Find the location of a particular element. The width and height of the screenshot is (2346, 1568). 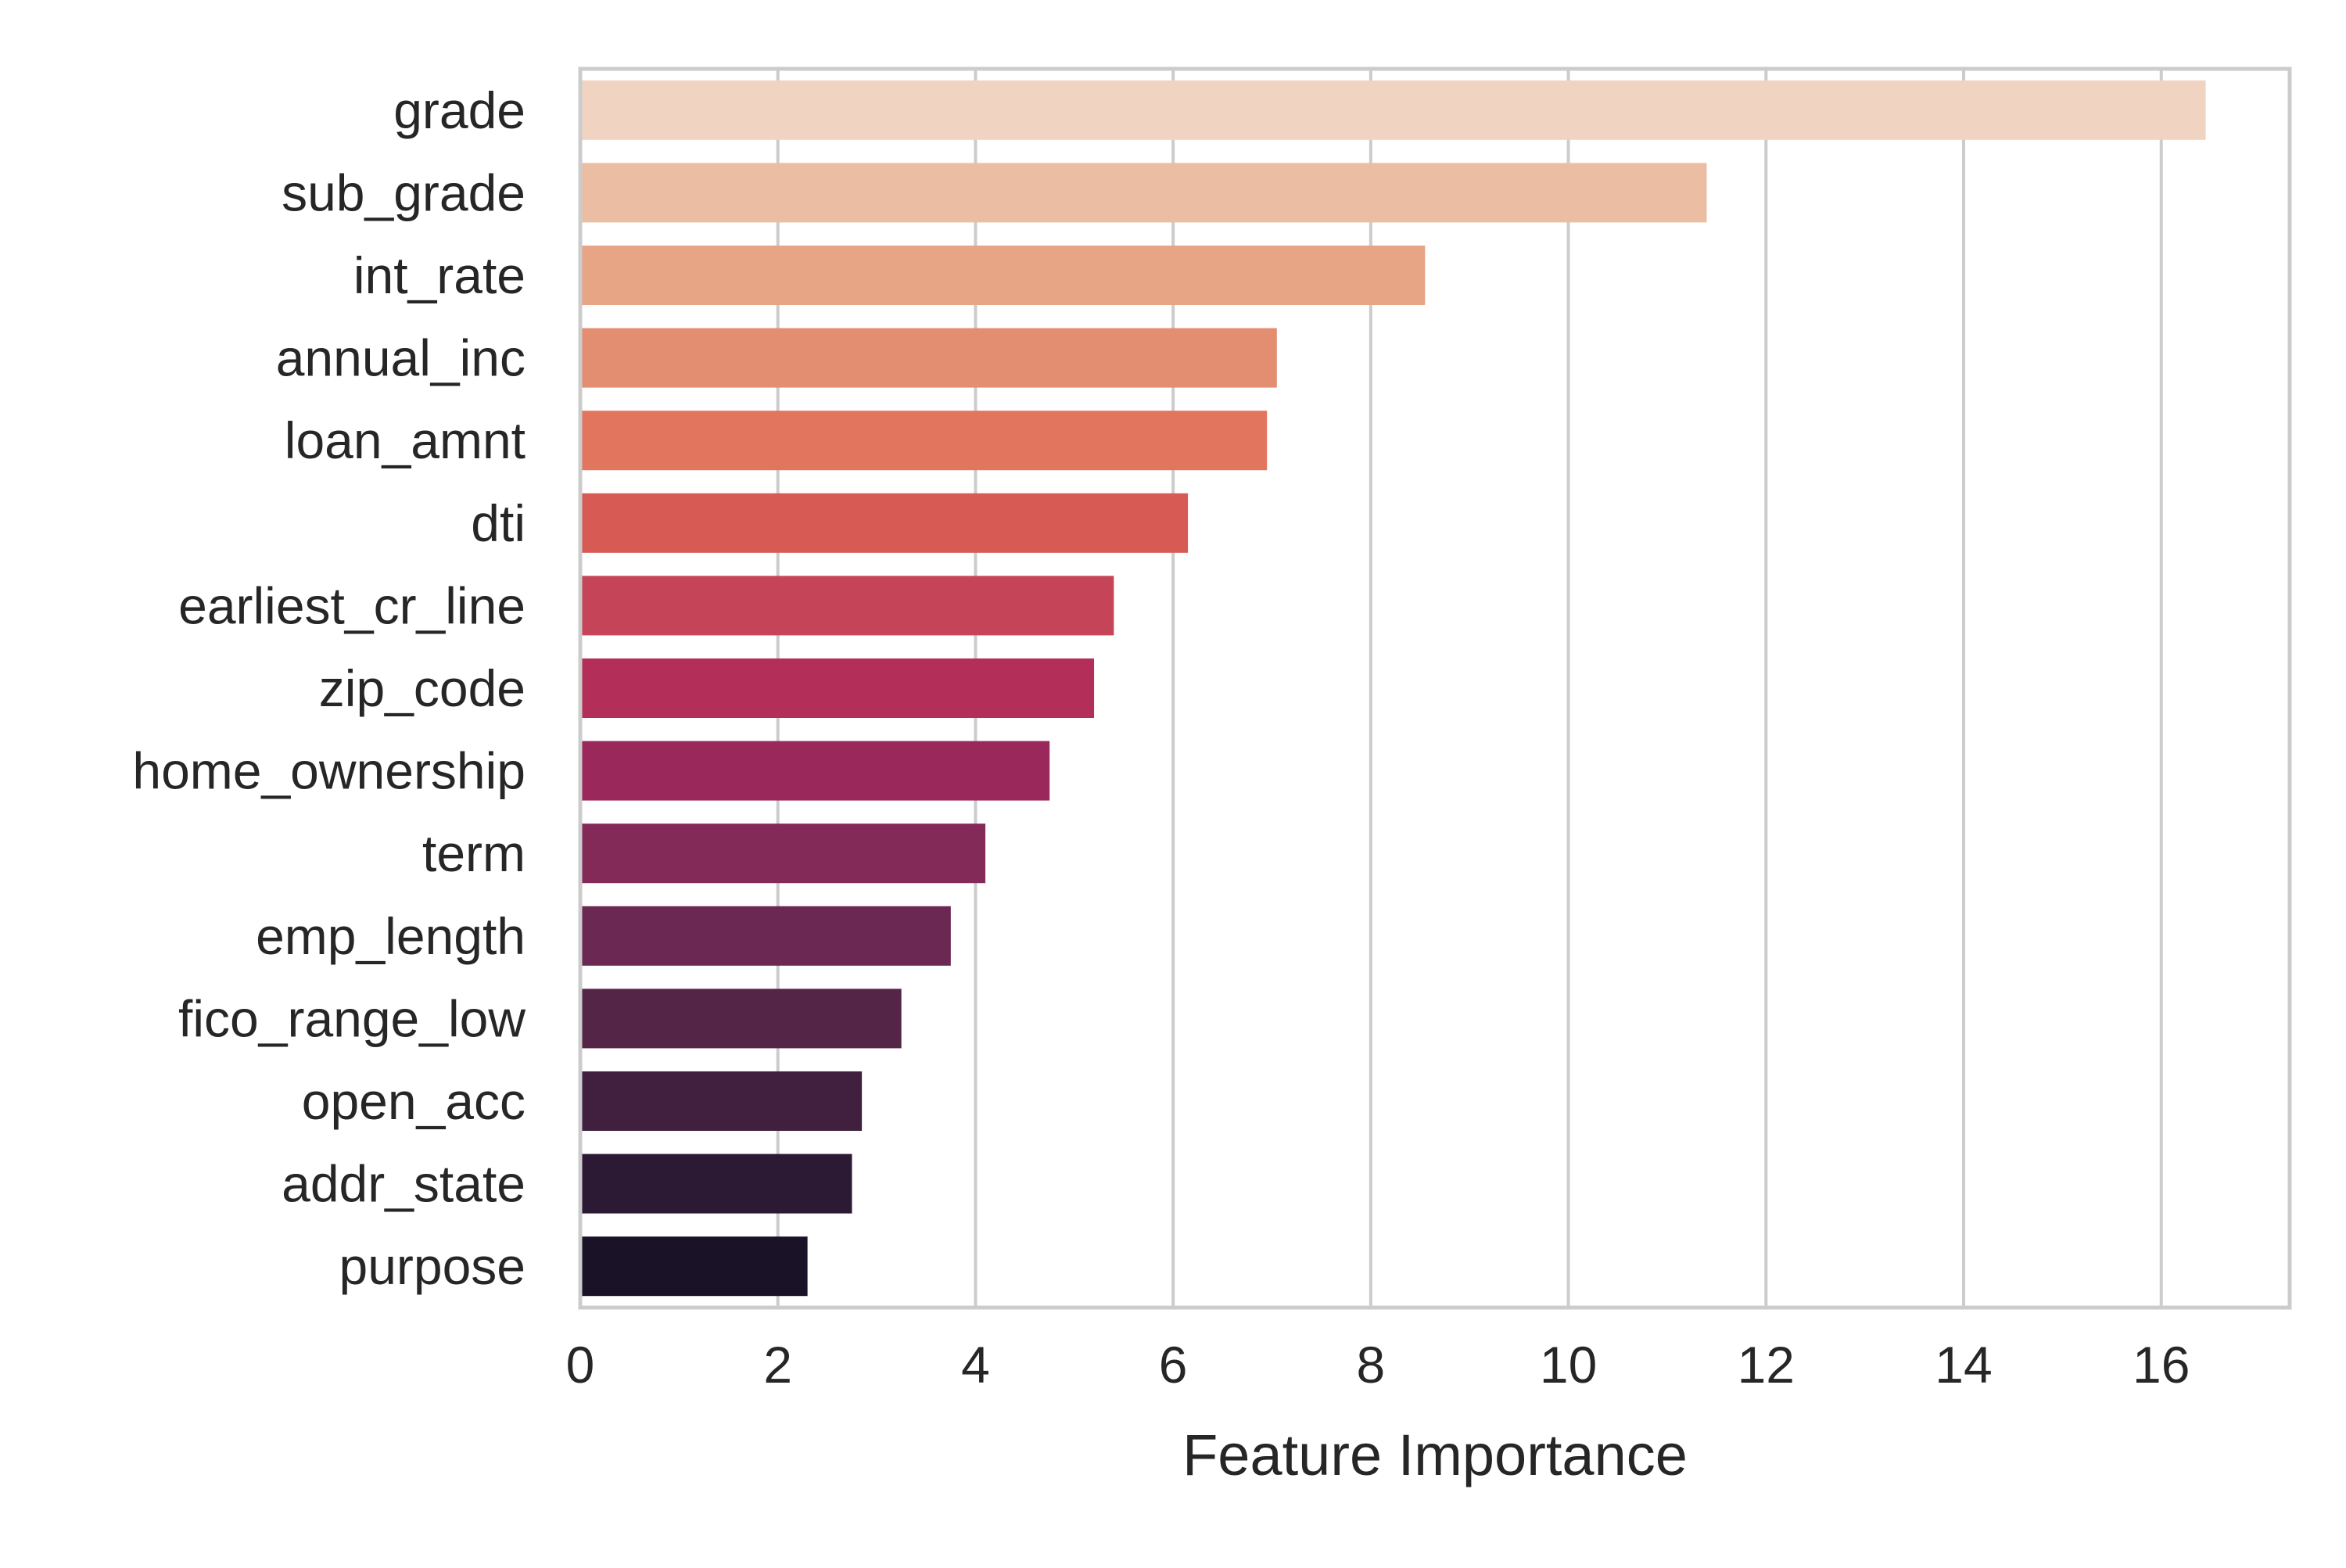

category-label: purpose is located at coordinates (433, 1266).